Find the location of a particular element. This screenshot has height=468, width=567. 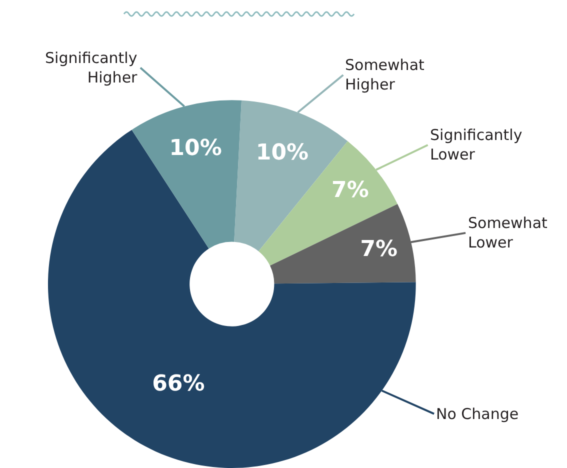

slice-label: Somewhat Higher is located at coordinates (385, 75).